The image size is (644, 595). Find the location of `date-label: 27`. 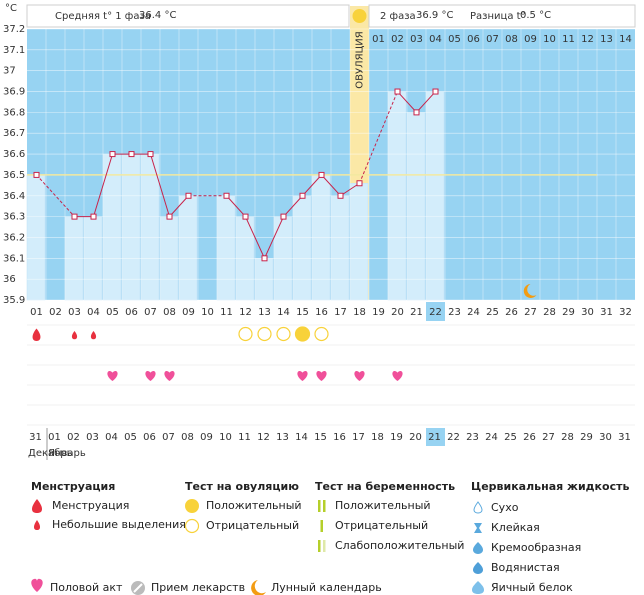

date-label: 27 is located at coordinates (548, 437).